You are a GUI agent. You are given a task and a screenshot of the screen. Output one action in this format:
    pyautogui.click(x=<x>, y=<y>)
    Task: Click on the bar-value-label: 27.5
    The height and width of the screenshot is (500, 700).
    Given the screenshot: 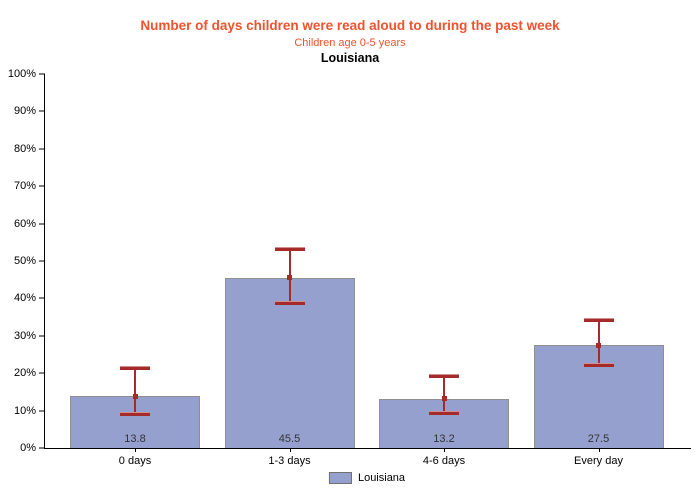 What is the action you would take?
    pyautogui.click(x=598, y=439)
    